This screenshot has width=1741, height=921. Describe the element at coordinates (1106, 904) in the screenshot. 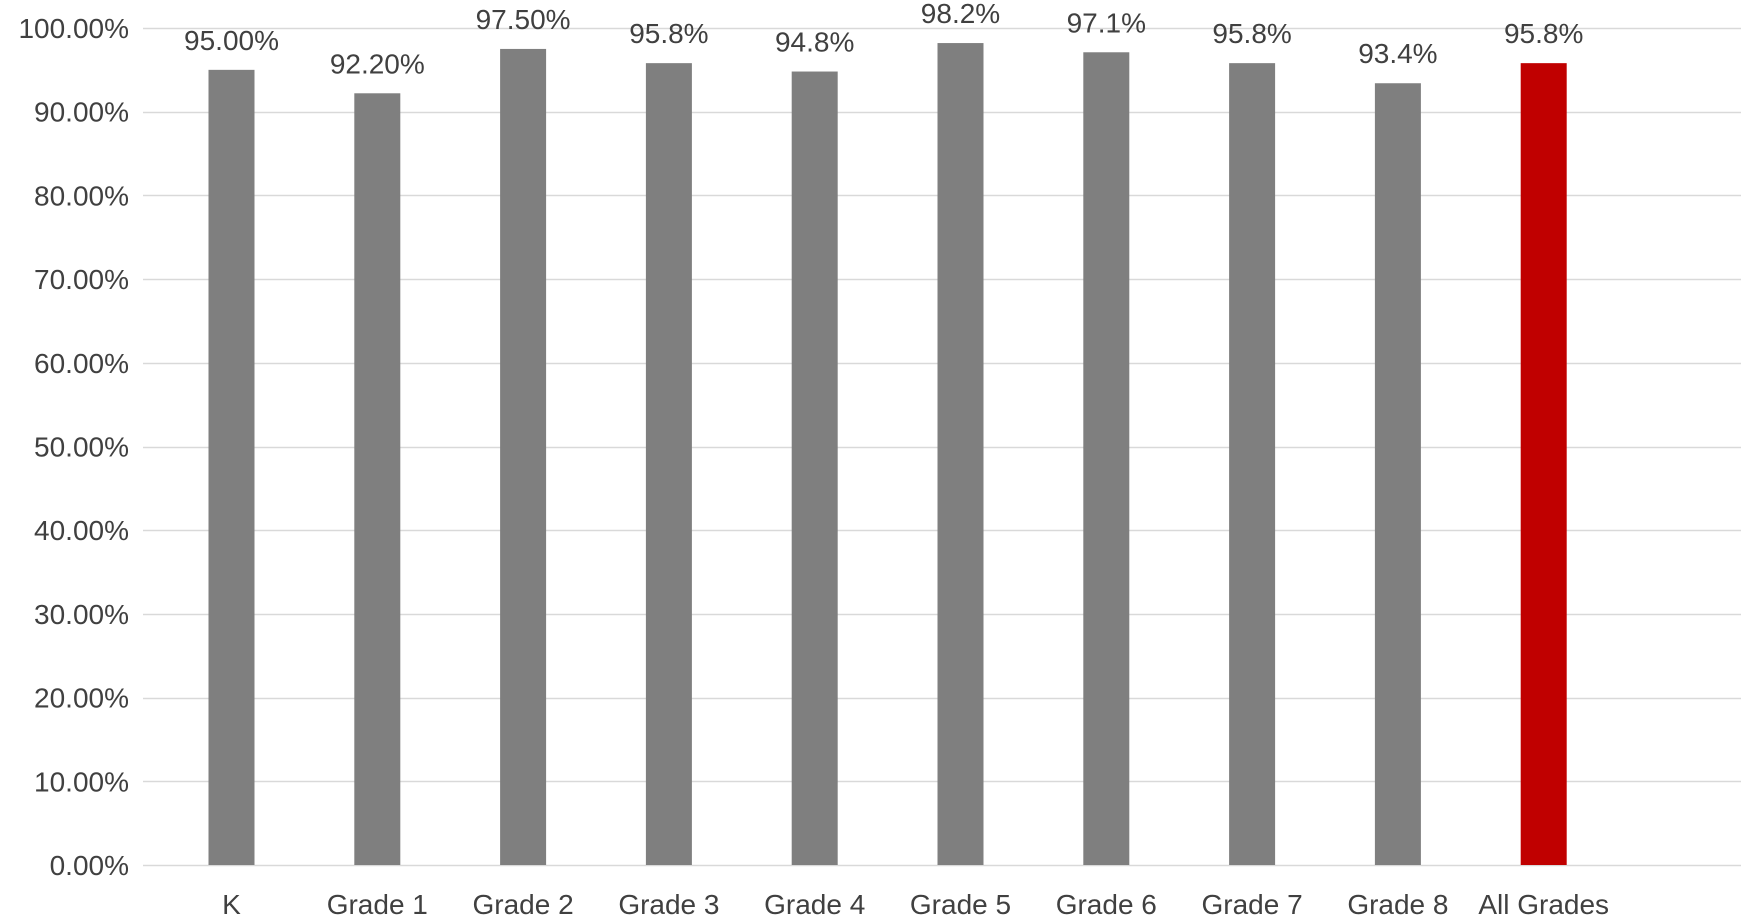

I see `x-category-label: Grade 6` at that location.